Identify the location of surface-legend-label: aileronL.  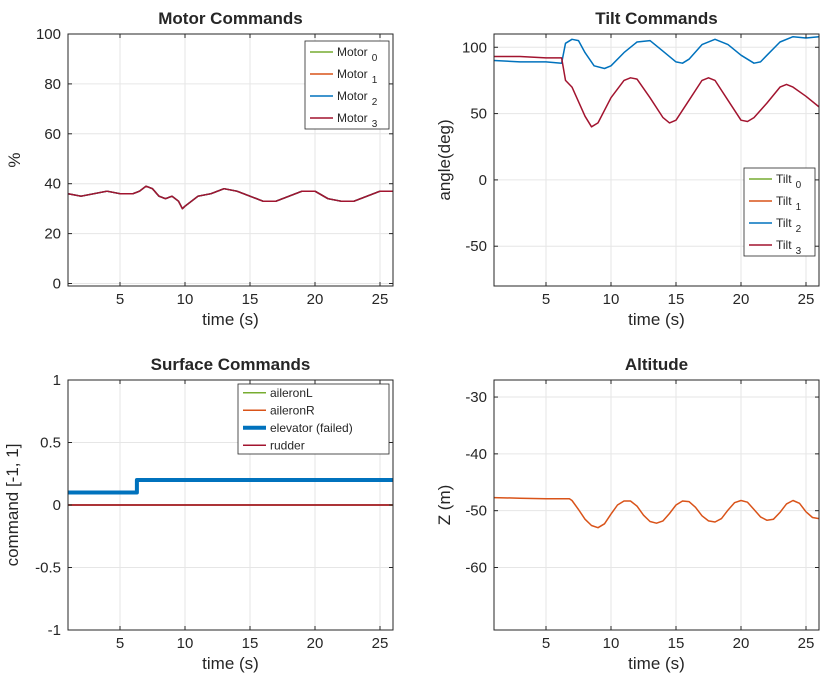
(291, 393).